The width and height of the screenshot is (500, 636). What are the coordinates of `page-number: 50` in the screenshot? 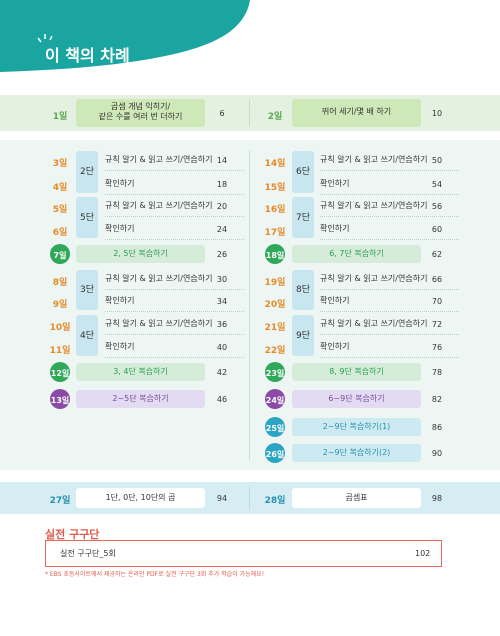 It's located at (437, 160).